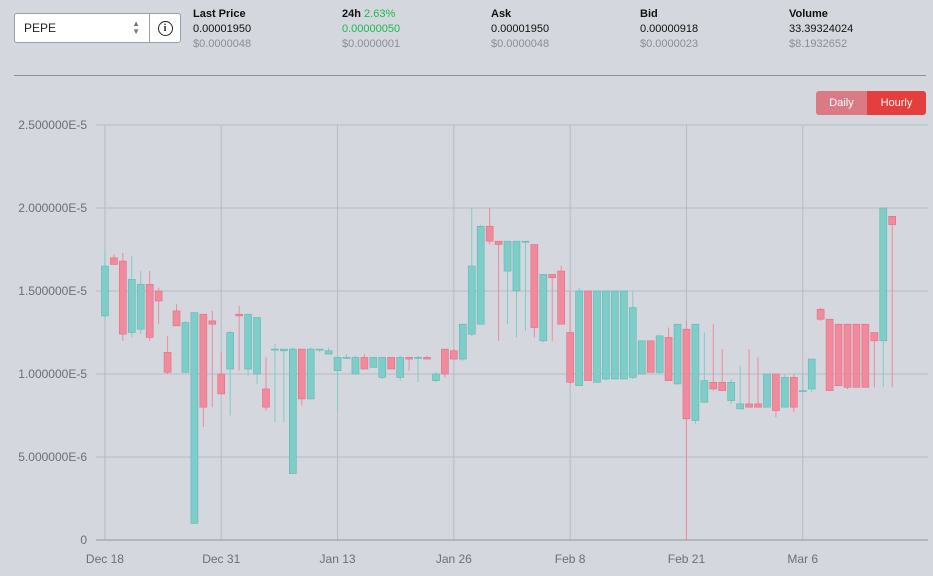 The width and height of the screenshot is (933, 576). I want to click on stat-usd: $8.1932652, so click(818, 44).